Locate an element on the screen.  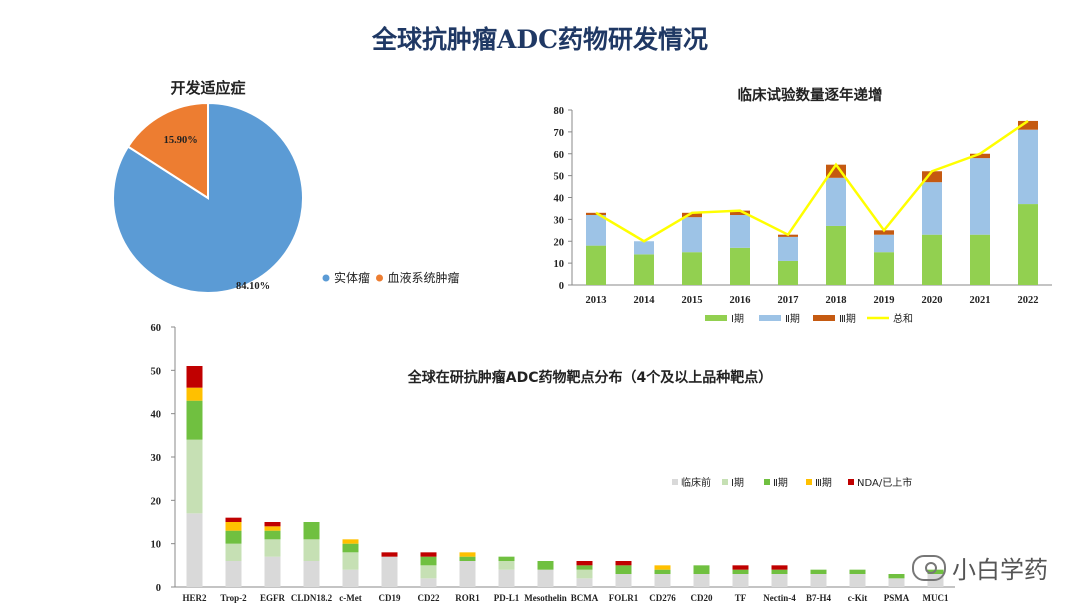
legend-label: 总和 is located at coordinates (903, 318).